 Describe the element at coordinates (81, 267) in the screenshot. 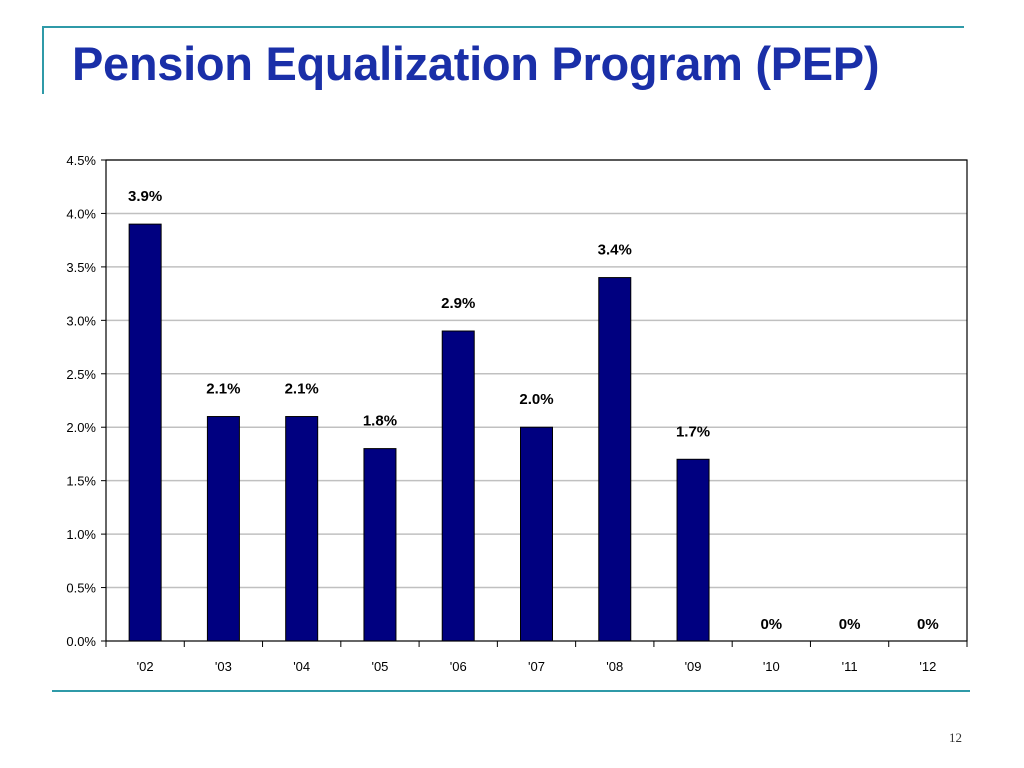

I see `y-tick-label: 3.5%` at that location.